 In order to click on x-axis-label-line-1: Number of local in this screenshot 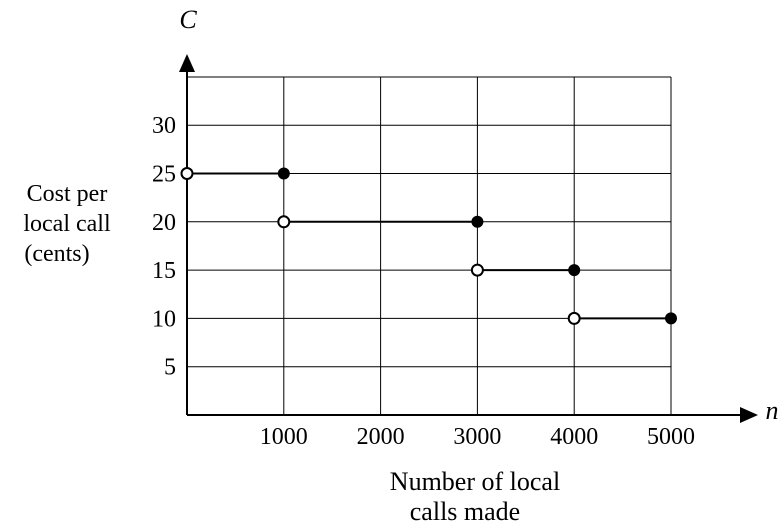, I will do `click(475, 481)`.